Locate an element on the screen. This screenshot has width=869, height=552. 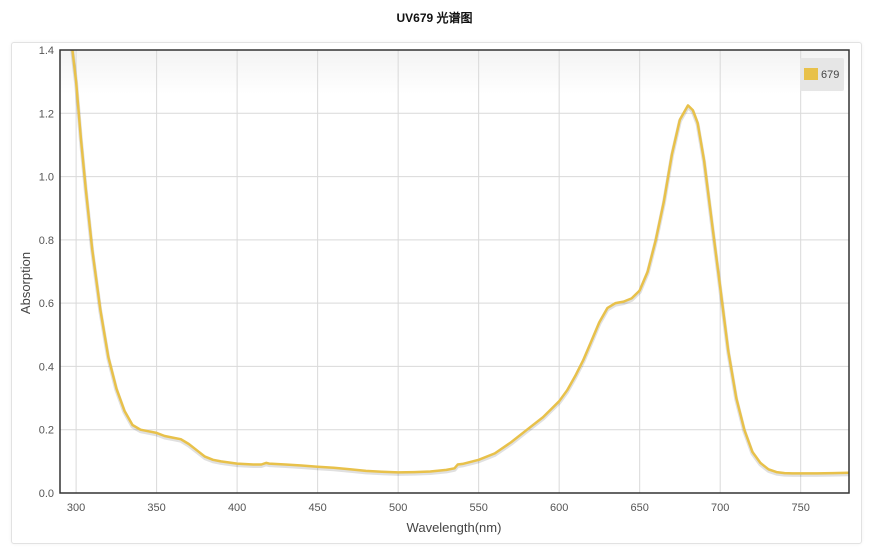
x-axis-label: Wavelength(nm) is located at coordinates (454, 527).